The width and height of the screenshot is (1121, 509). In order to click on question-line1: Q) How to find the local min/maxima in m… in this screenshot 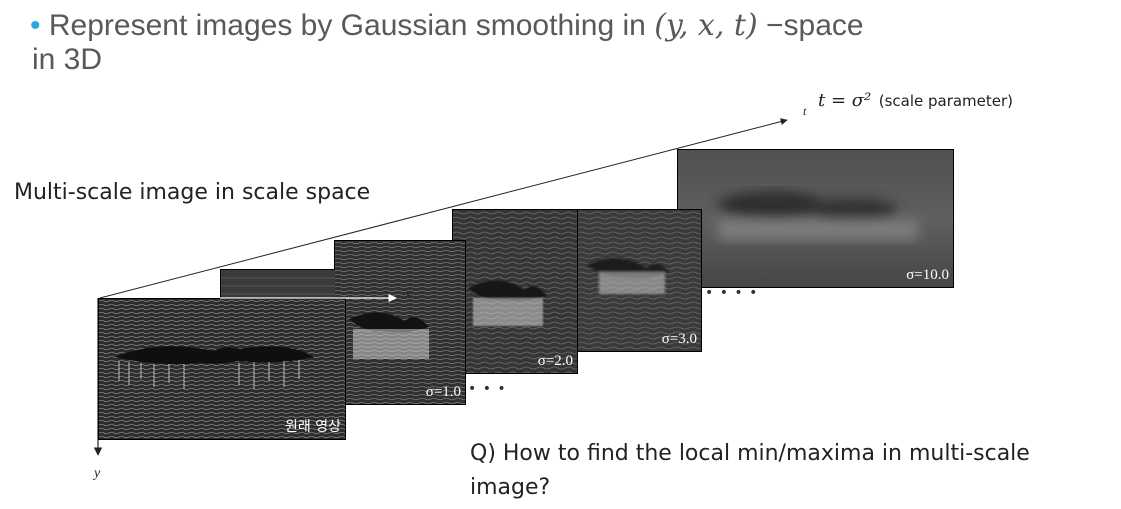, I will do `click(750, 453)`.